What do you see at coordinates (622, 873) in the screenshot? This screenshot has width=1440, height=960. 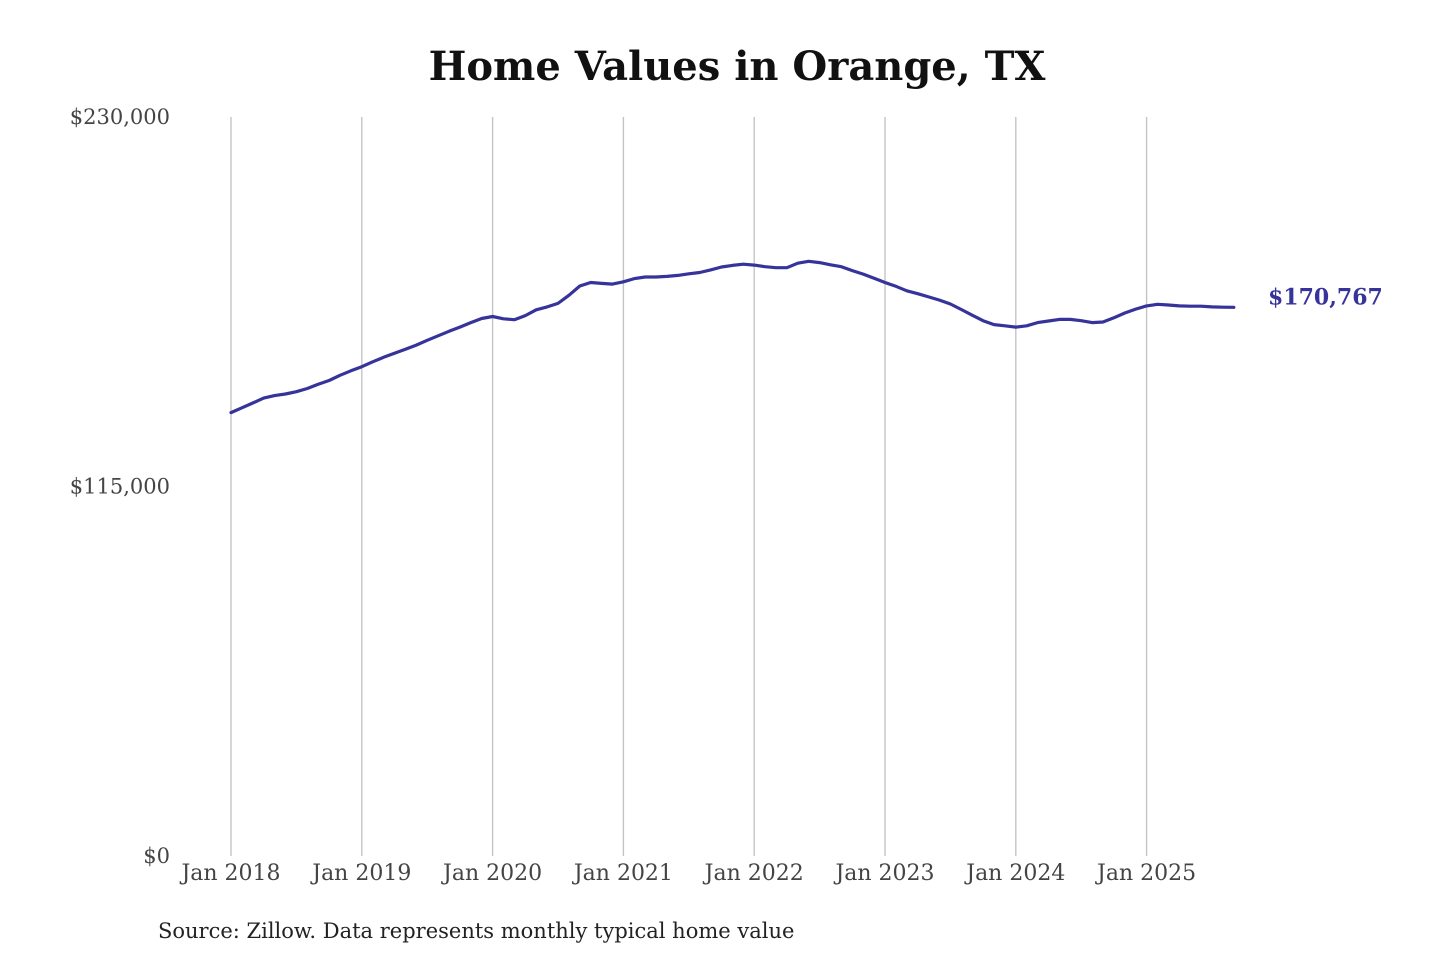 I see `x-tick-label: Jan 2021` at bounding box center [622, 873].